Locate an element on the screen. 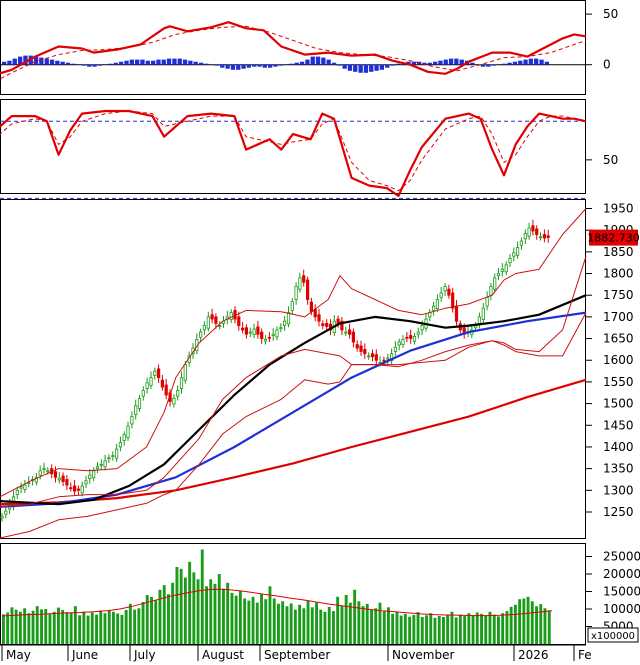  x-axis-label: Fe is located at coordinates (585, 655).